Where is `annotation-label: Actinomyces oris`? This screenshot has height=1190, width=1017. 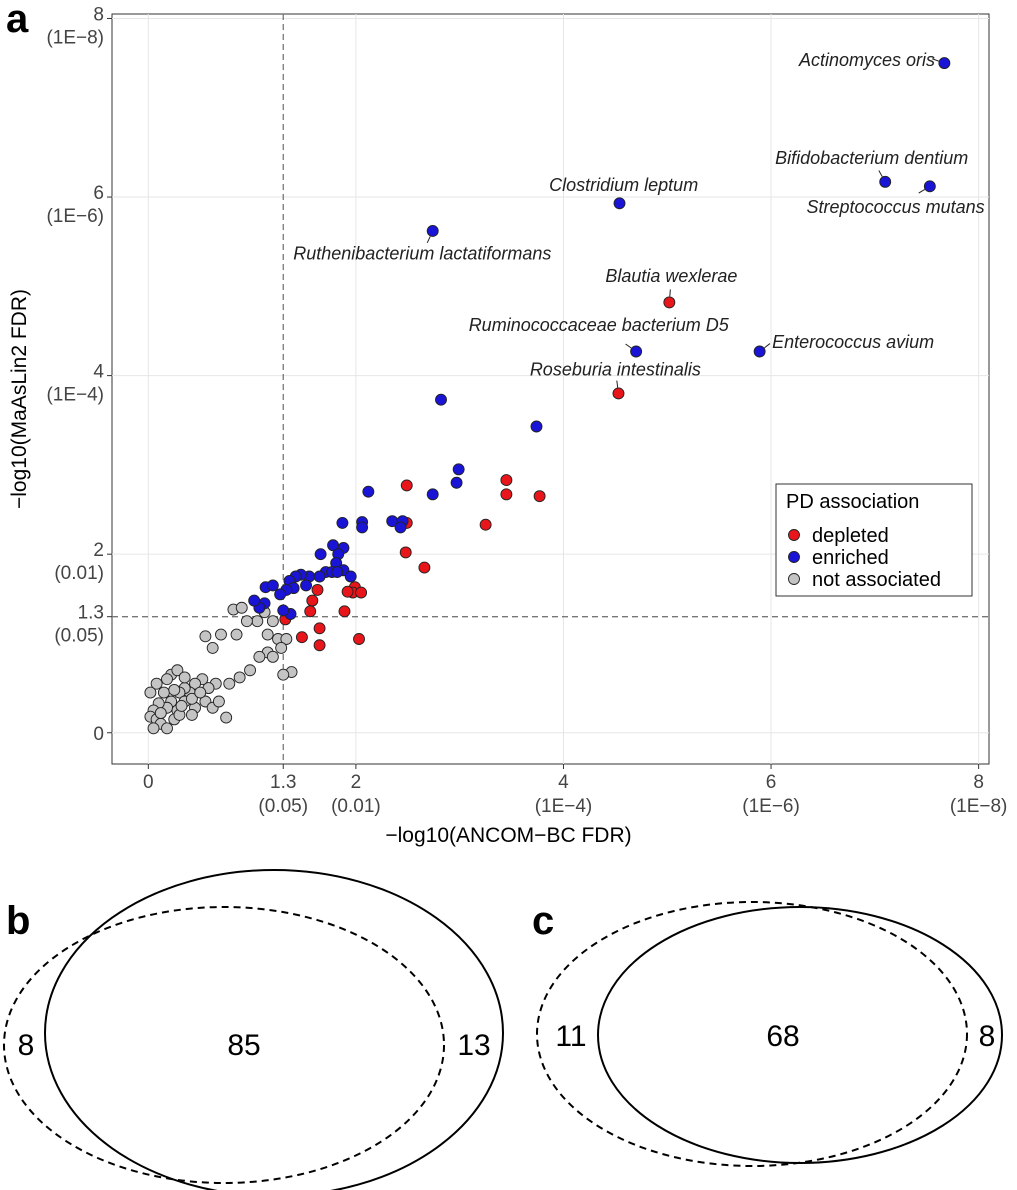 annotation-label: Actinomyces oris is located at coordinates (866, 60).